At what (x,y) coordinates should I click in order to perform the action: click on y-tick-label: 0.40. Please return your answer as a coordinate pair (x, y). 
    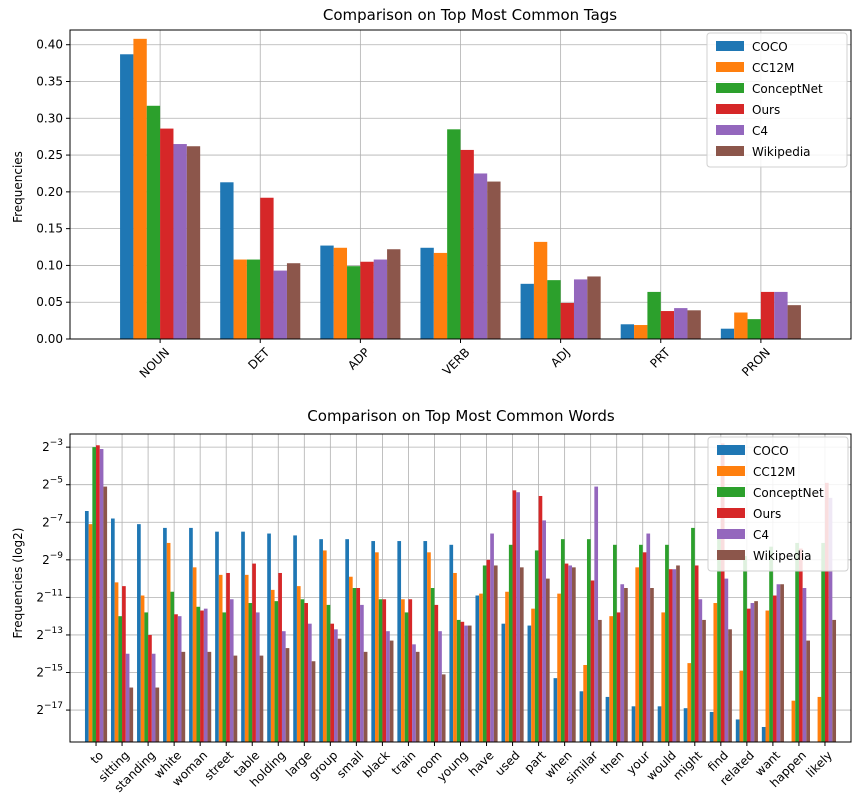
    Looking at the image, I should click on (49, 45).